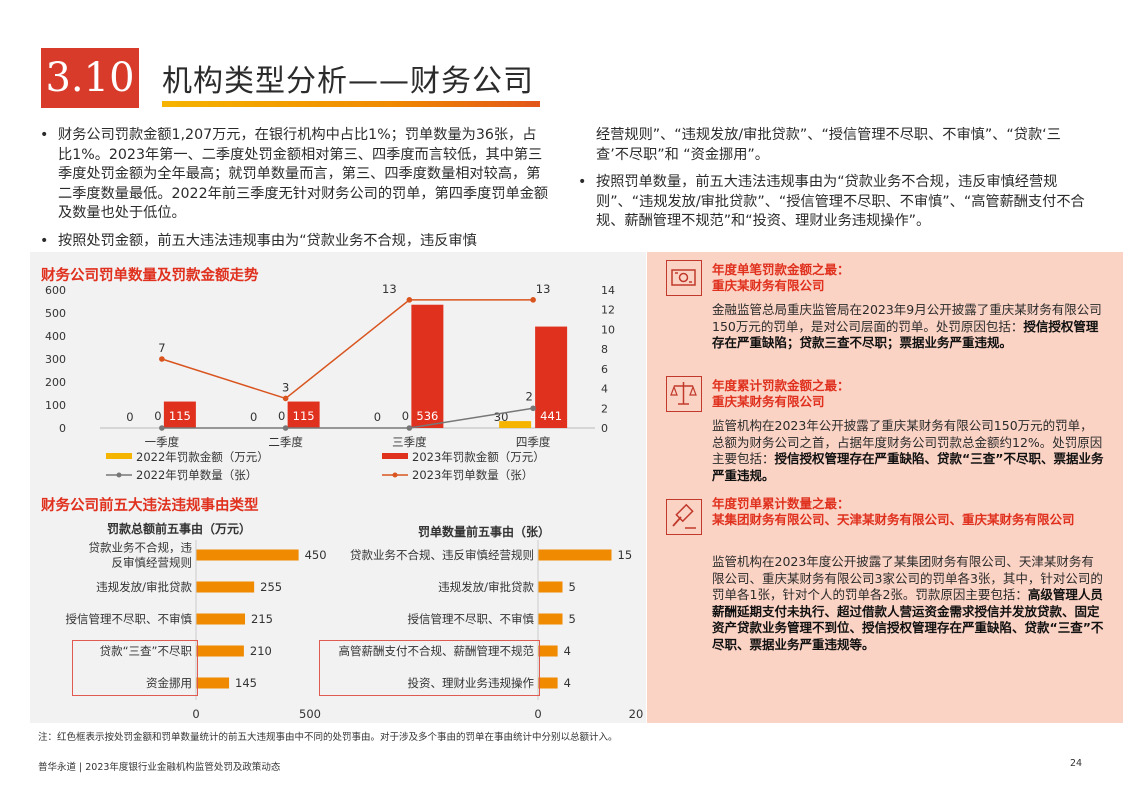 The image size is (1123, 794). What do you see at coordinates (55, 336) in the screenshot?
I see `y-tick-label: 400` at bounding box center [55, 336].